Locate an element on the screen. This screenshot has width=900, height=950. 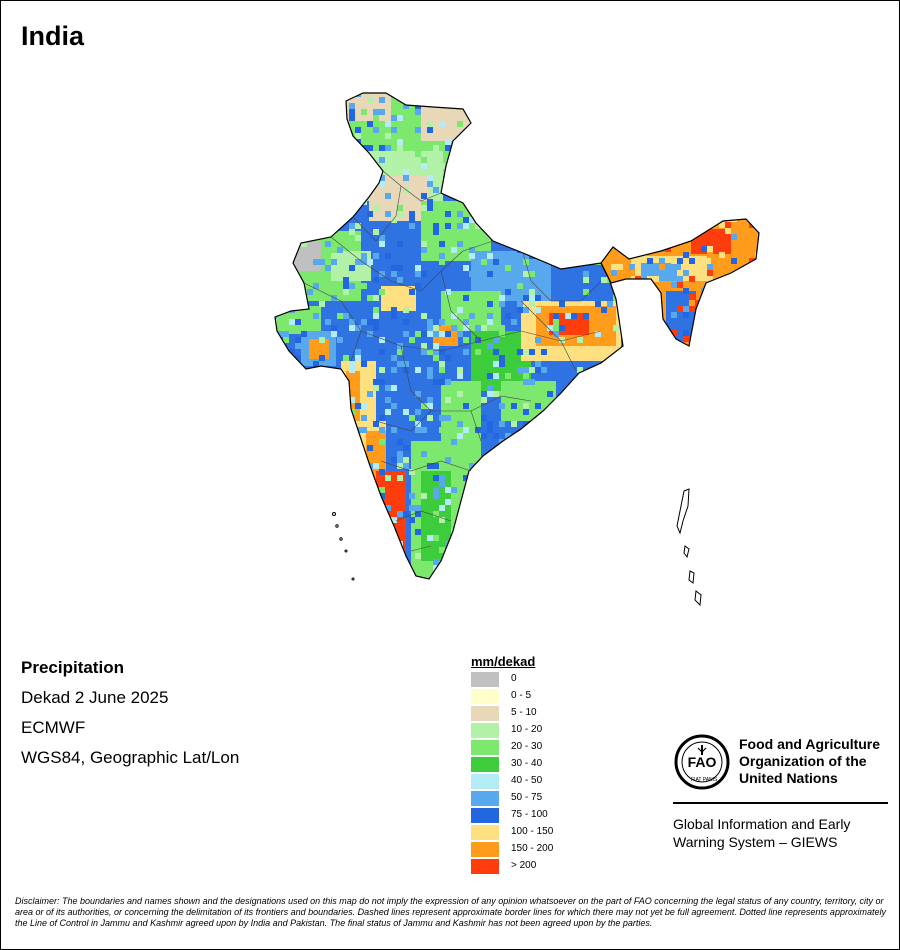
legend-label: 50 - 75 is located at coordinates (527, 797).